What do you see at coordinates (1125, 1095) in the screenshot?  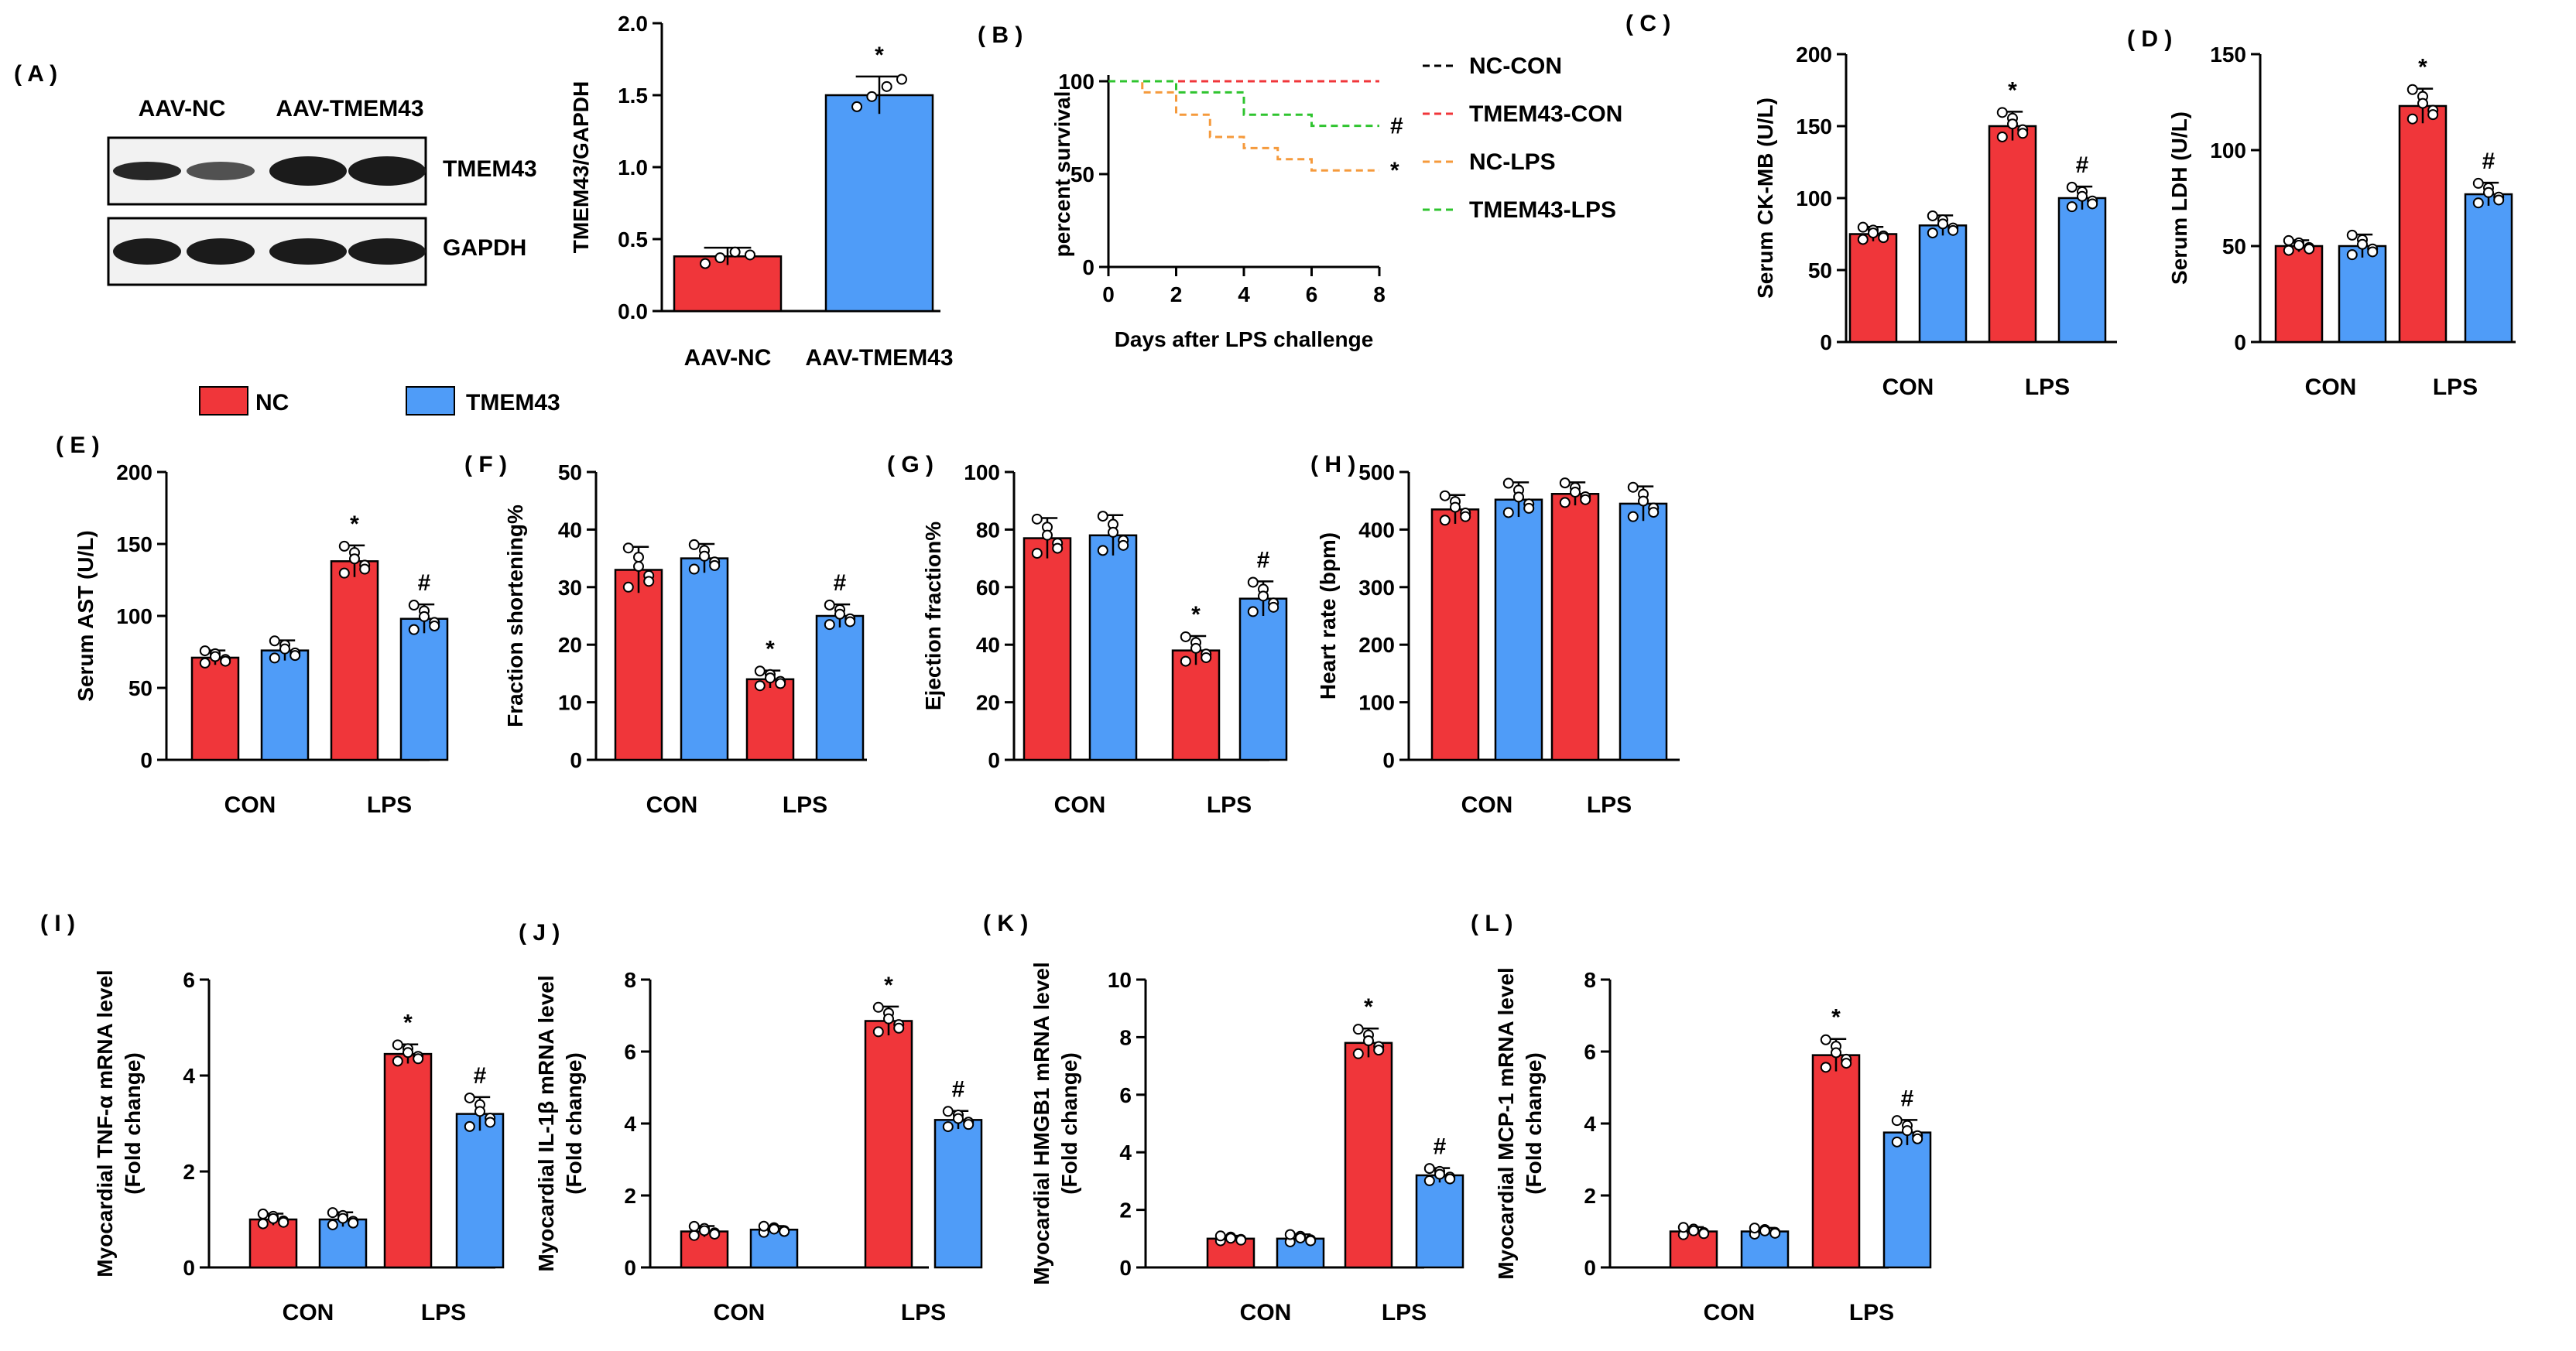 I see `y-tick-label: 6` at bounding box center [1125, 1095].